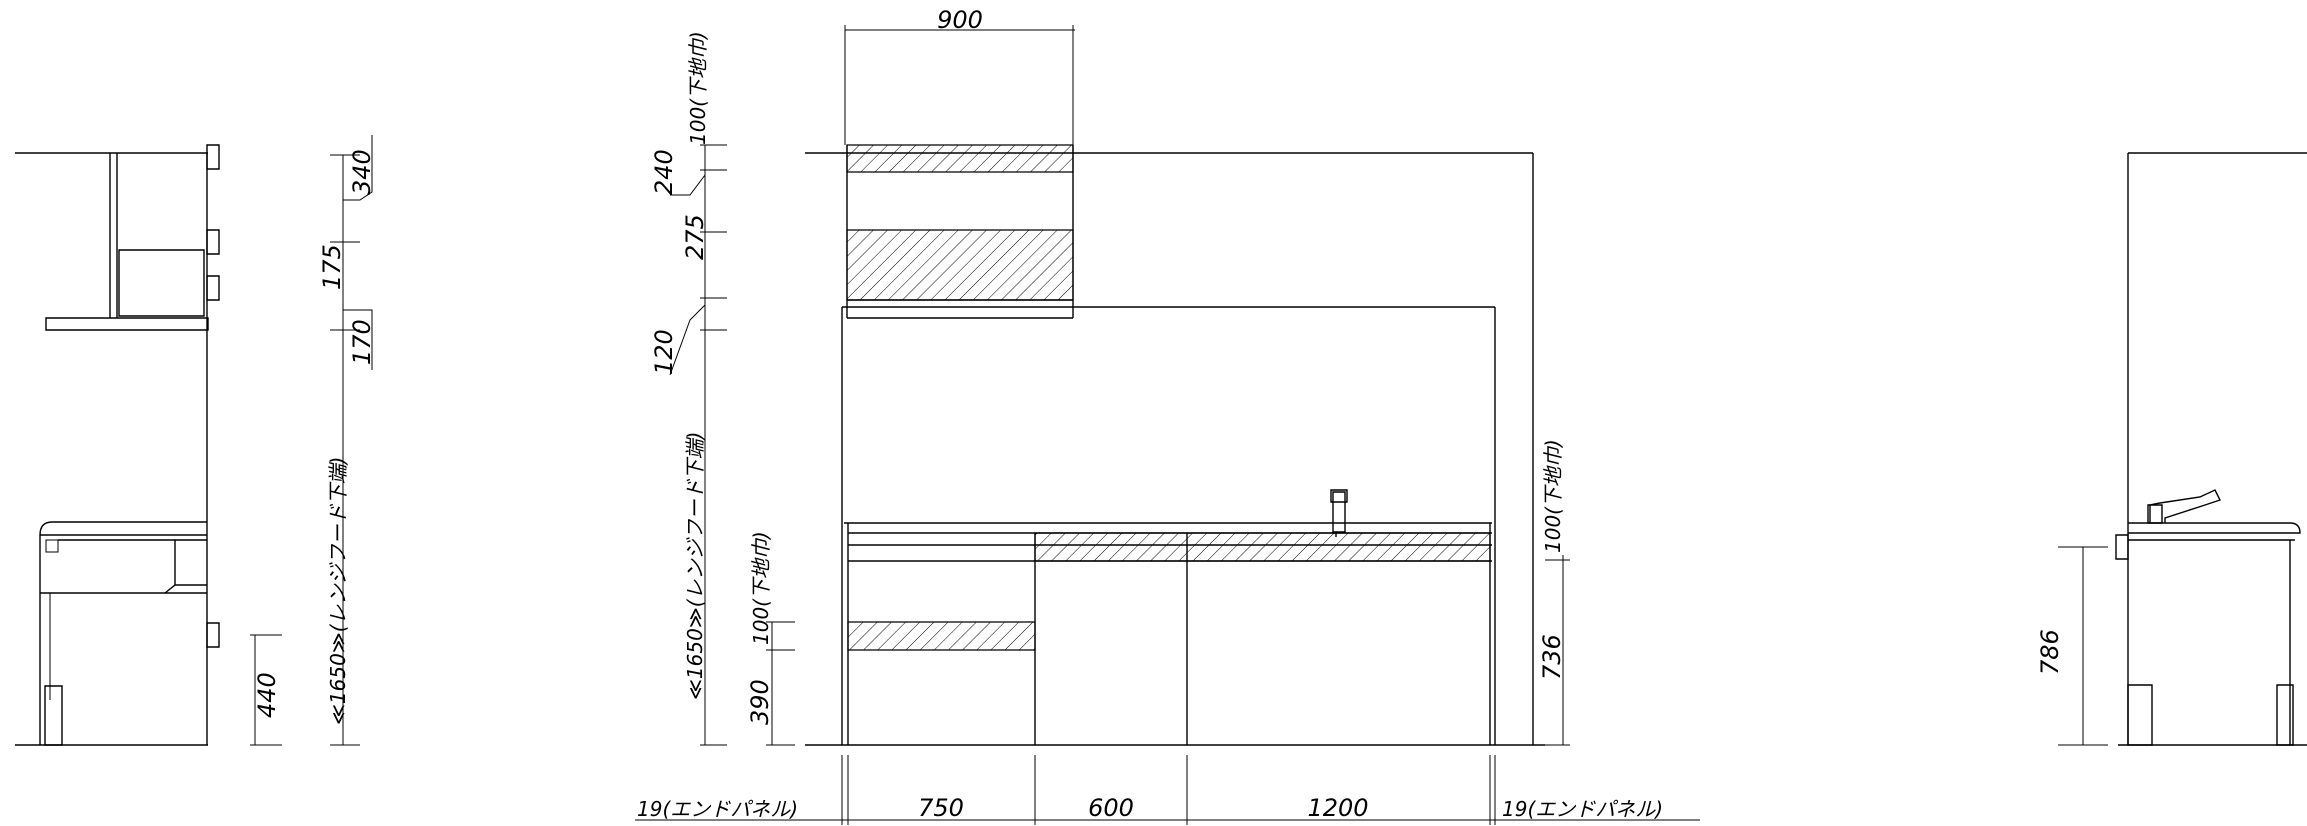 The image size is (2307, 826). Describe the element at coordinates (2050, 652) in the screenshot. I see `dim-786: 786` at that location.